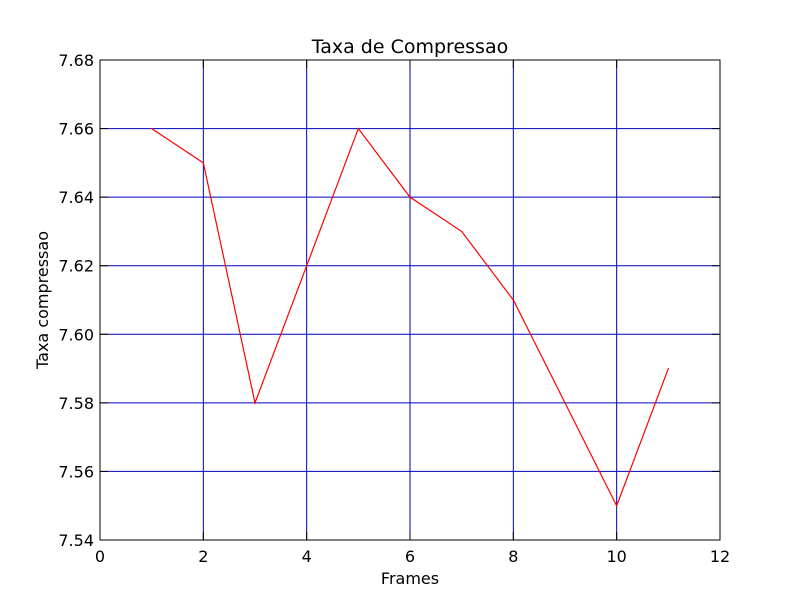 This screenshot has width=800, height=600. I want to click on x-tick-label: 8, so click(513, 556).